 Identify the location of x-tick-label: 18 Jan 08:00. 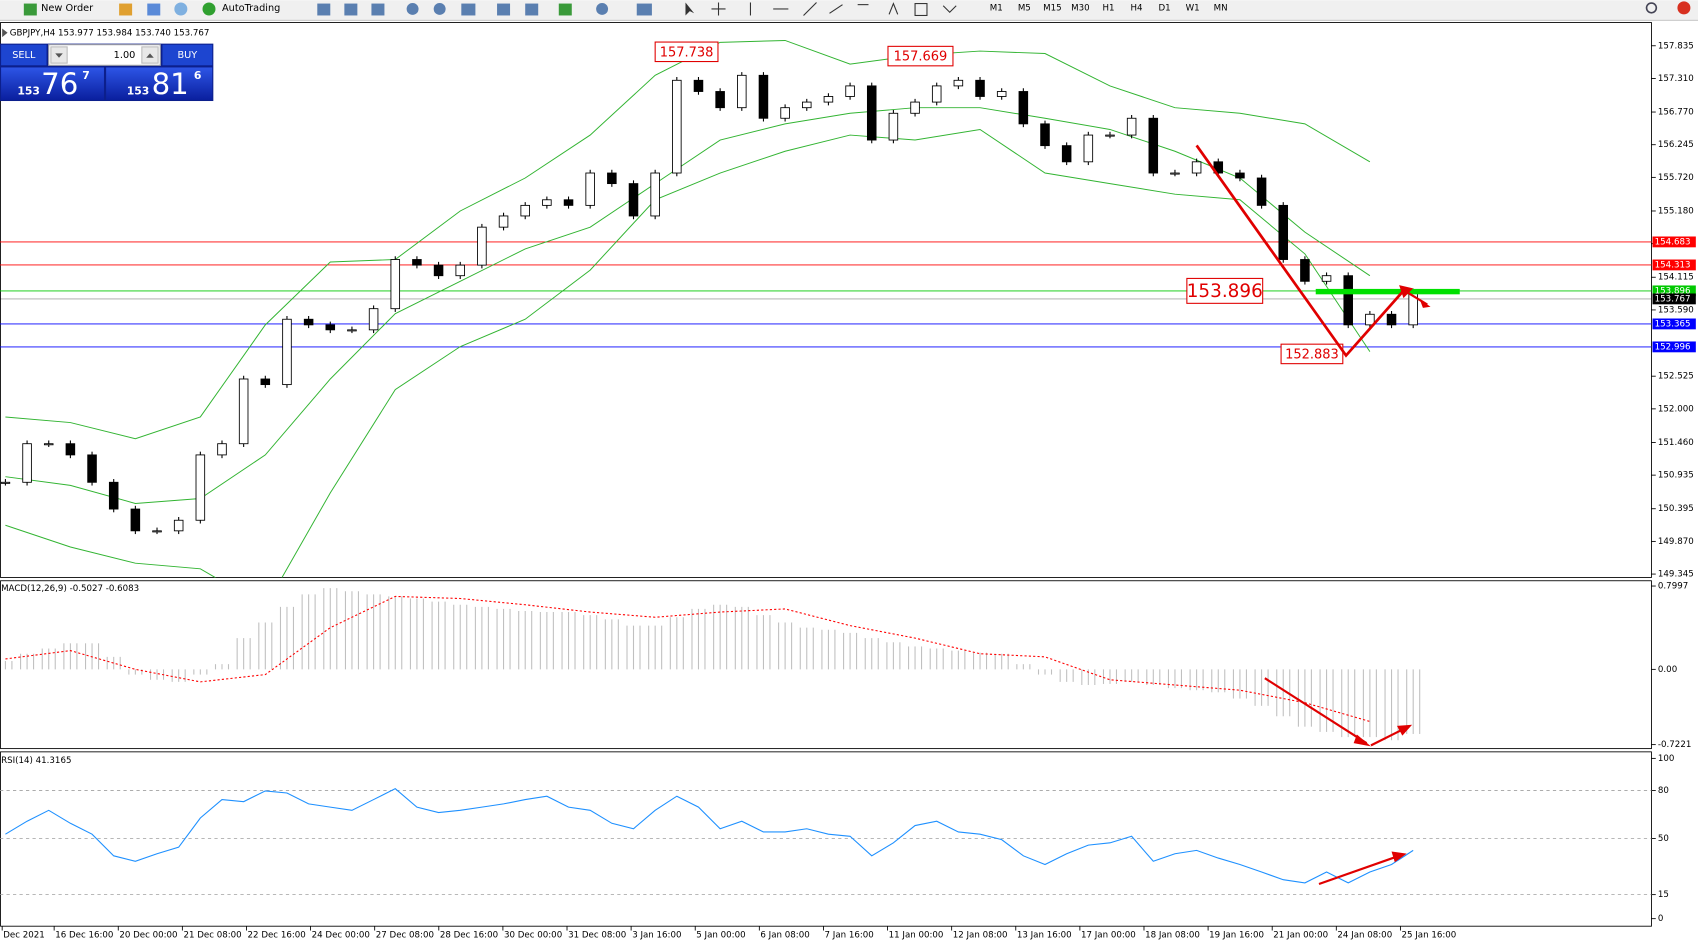
(1172, 935).